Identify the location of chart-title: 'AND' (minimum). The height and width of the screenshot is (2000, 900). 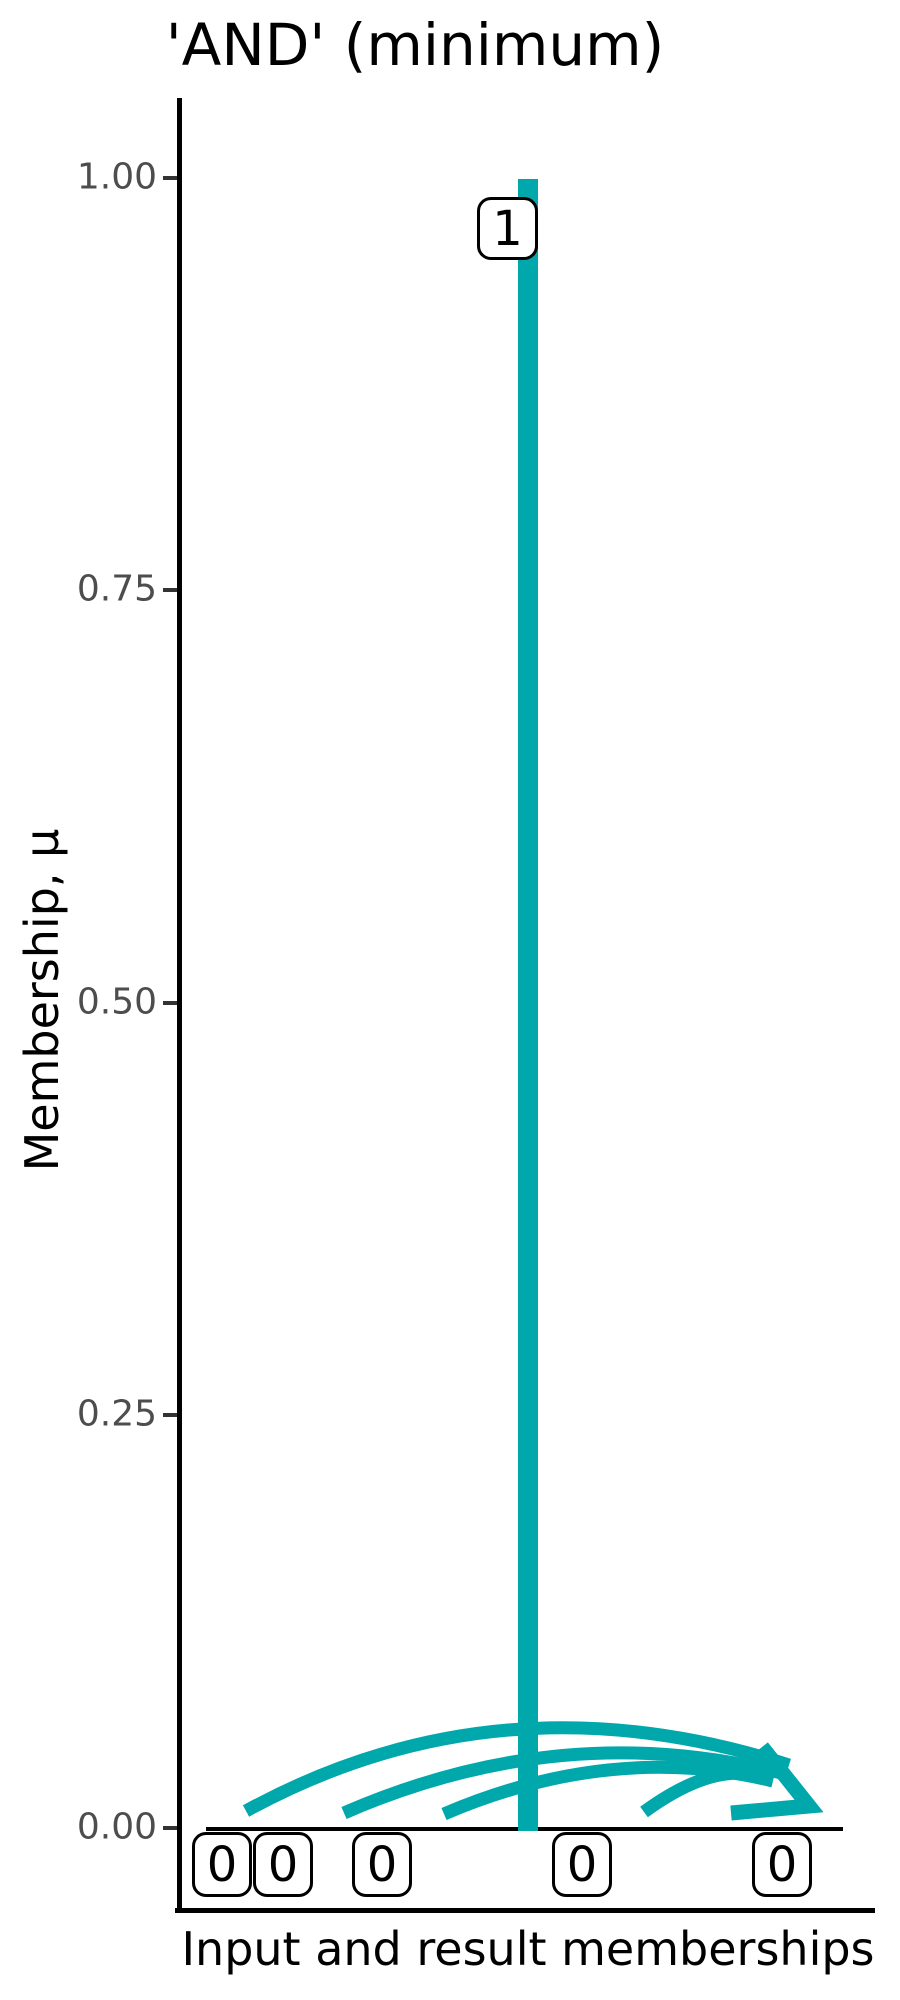
(415, 45).